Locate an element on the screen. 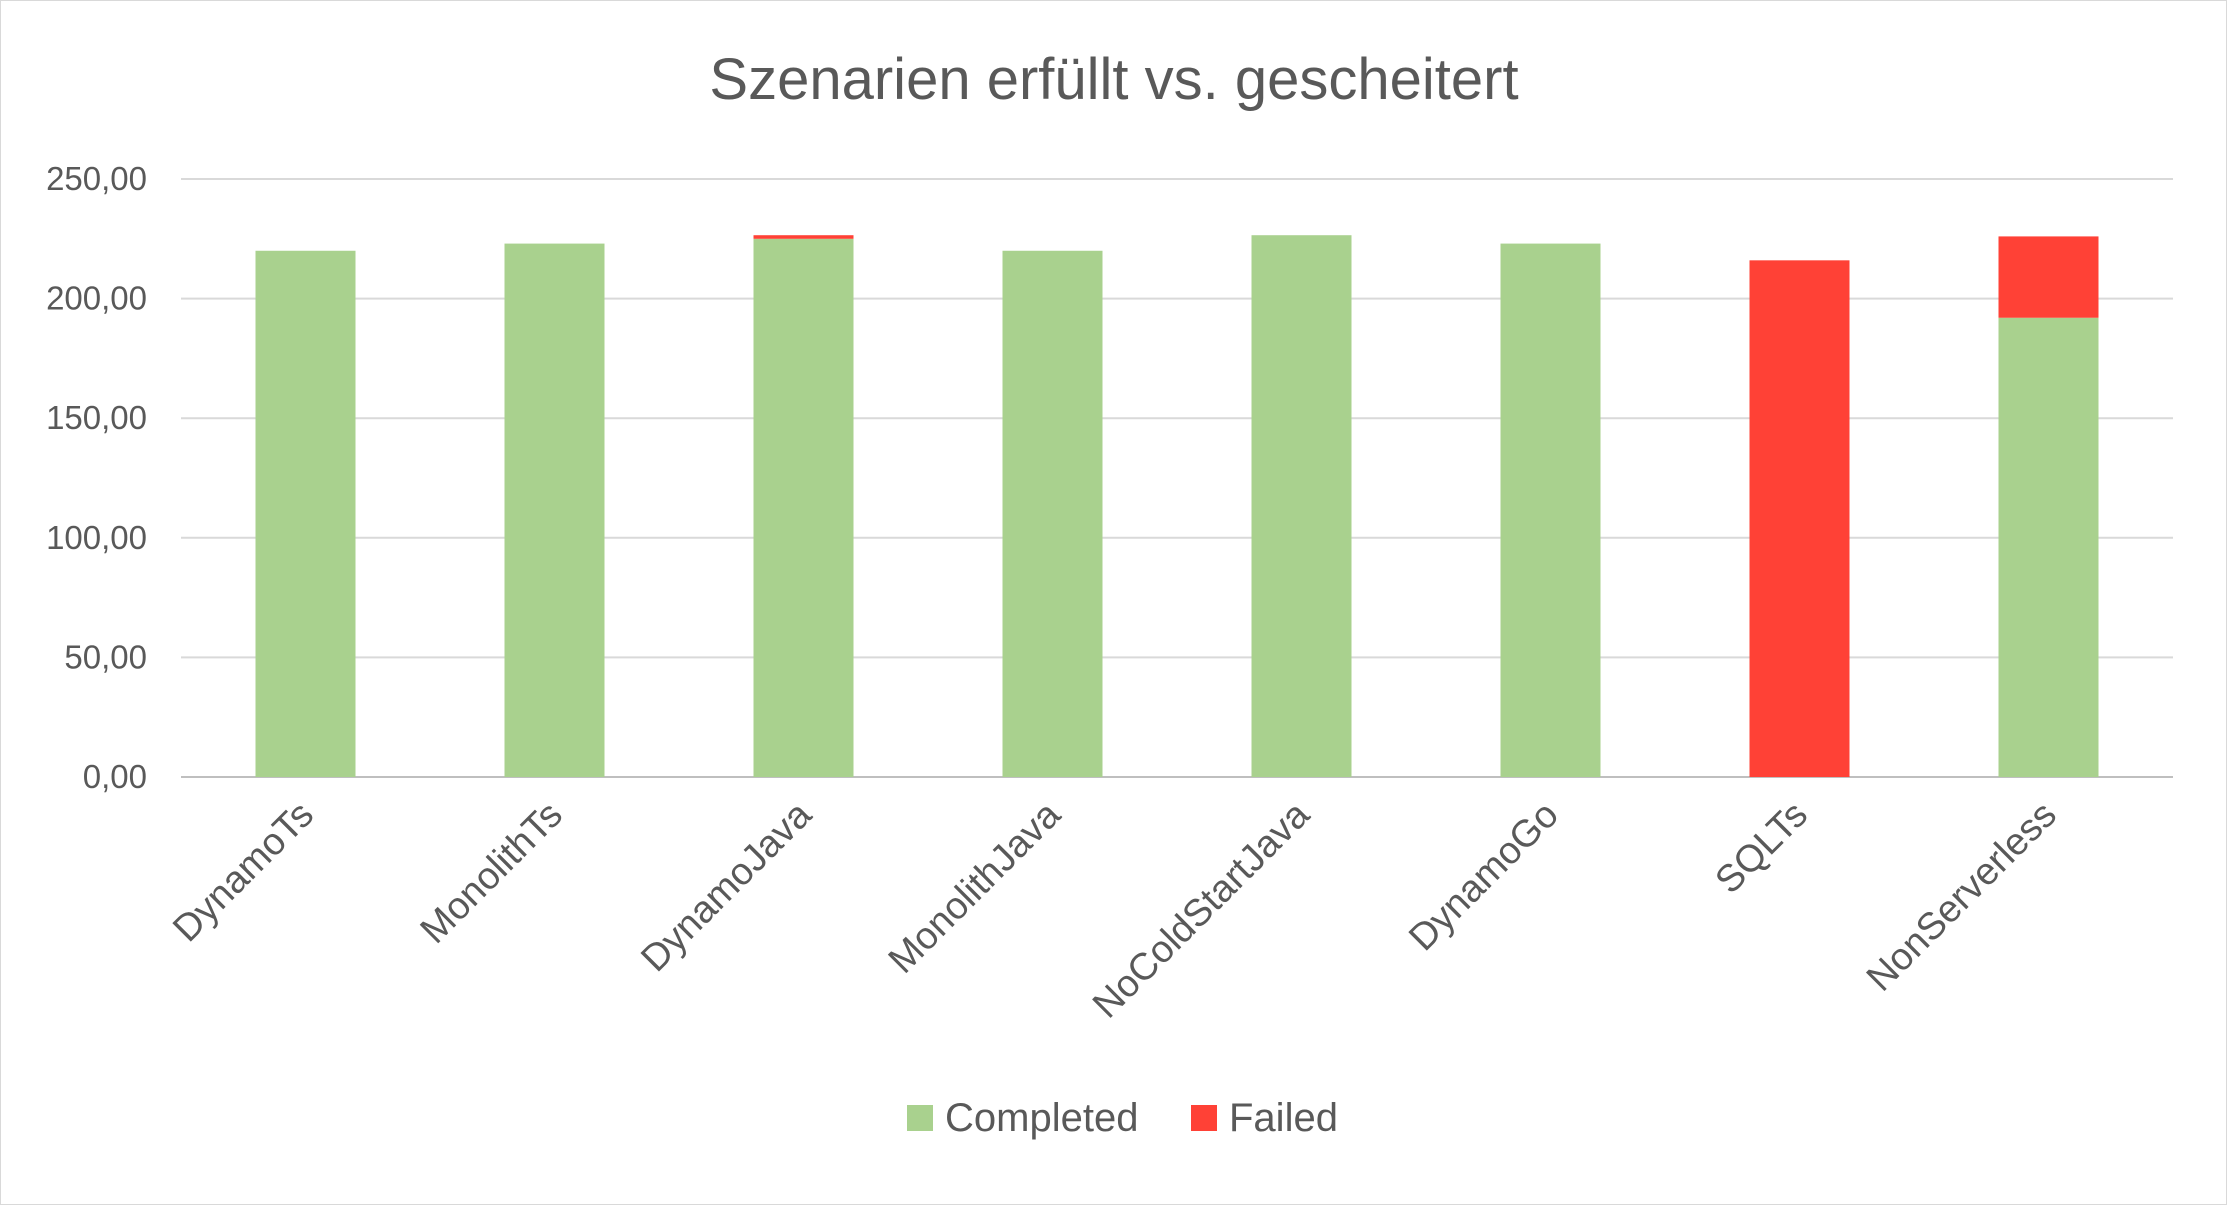 The image size is (2227, 1206). x-tick-label: DynamoTs is located at coordinates (243, 872).